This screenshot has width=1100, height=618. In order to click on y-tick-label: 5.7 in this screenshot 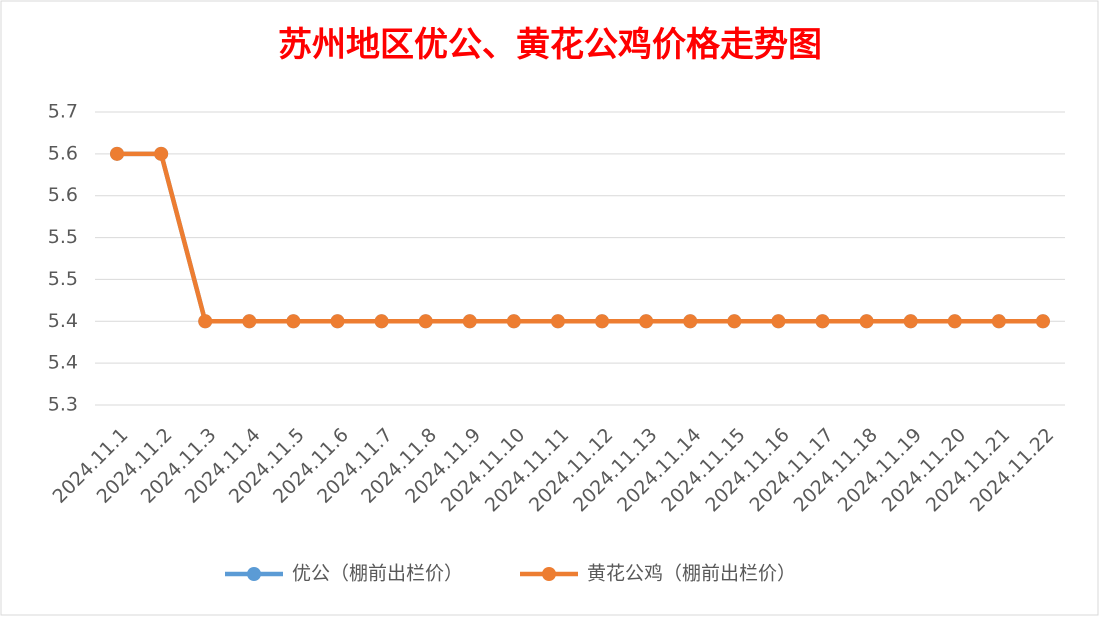, I will do `click(63, 112)`.